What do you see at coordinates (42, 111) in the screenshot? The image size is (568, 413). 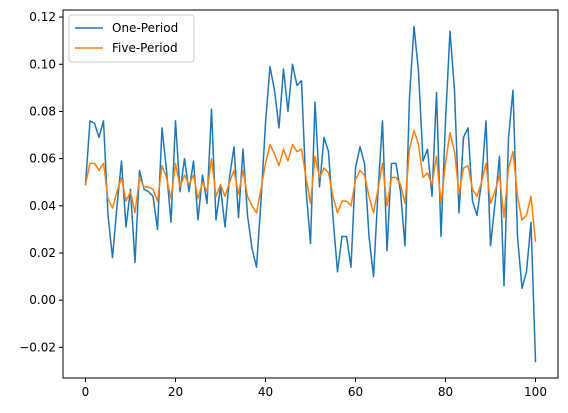 I see `y-tick-label: 0.08` at bounding box center [42, 111].